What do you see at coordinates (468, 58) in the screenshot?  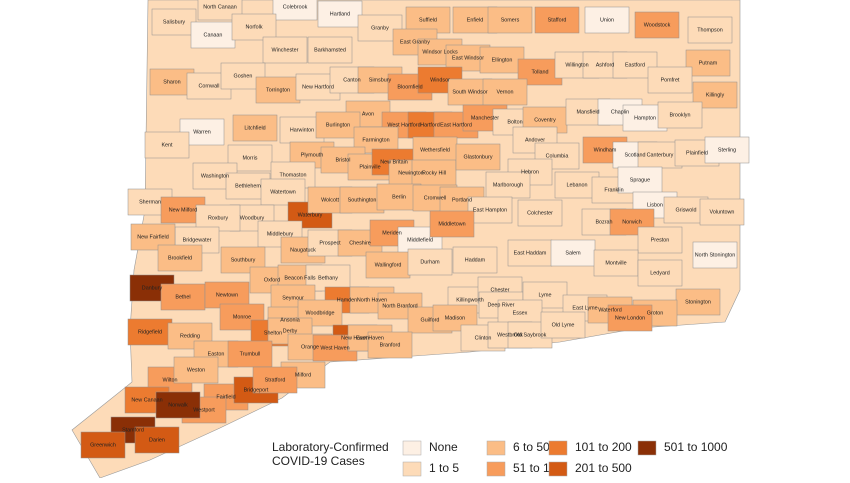 I see `town-label: East Windsor` at bounding box center [468, 58].